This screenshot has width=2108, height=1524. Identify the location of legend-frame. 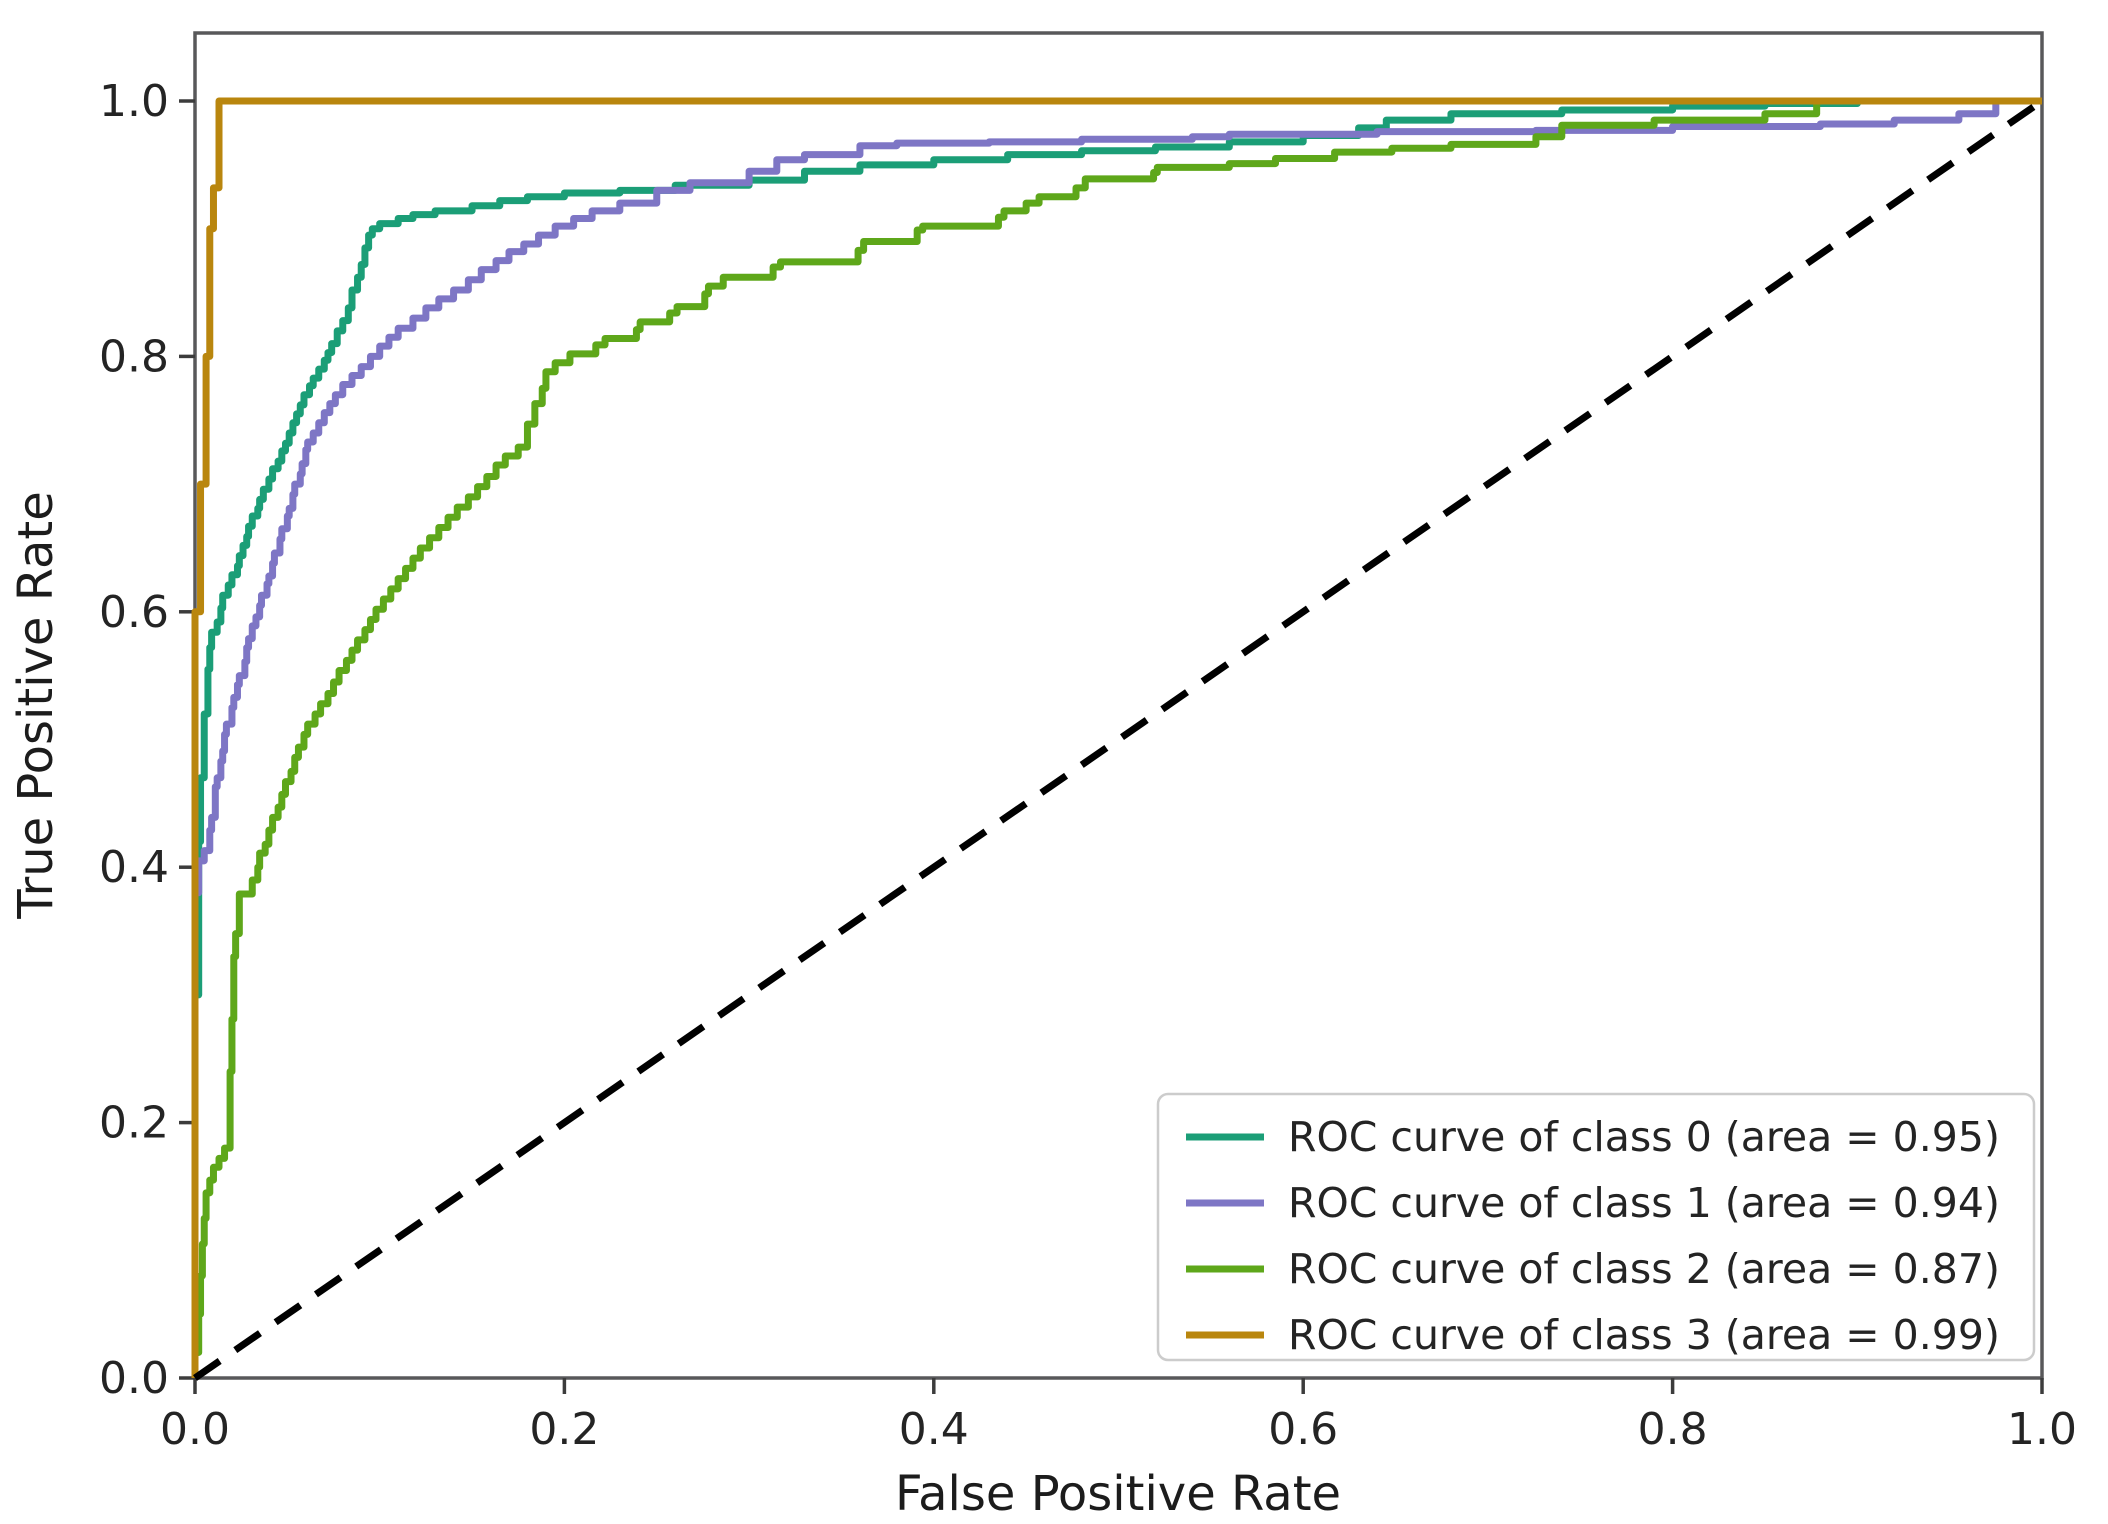
(1596, 1227).